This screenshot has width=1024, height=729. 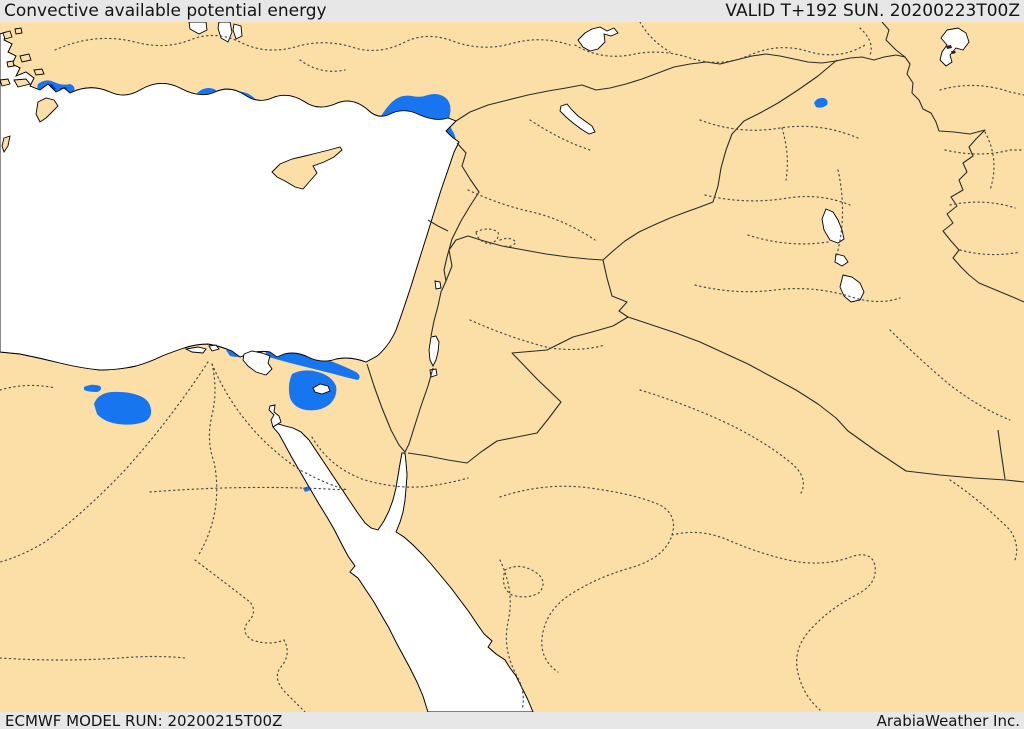 What do you see at coordinates (165, 11) in the screenshot?
I see `page-title: Convective available potential energy` at bounding box center [165, 11].